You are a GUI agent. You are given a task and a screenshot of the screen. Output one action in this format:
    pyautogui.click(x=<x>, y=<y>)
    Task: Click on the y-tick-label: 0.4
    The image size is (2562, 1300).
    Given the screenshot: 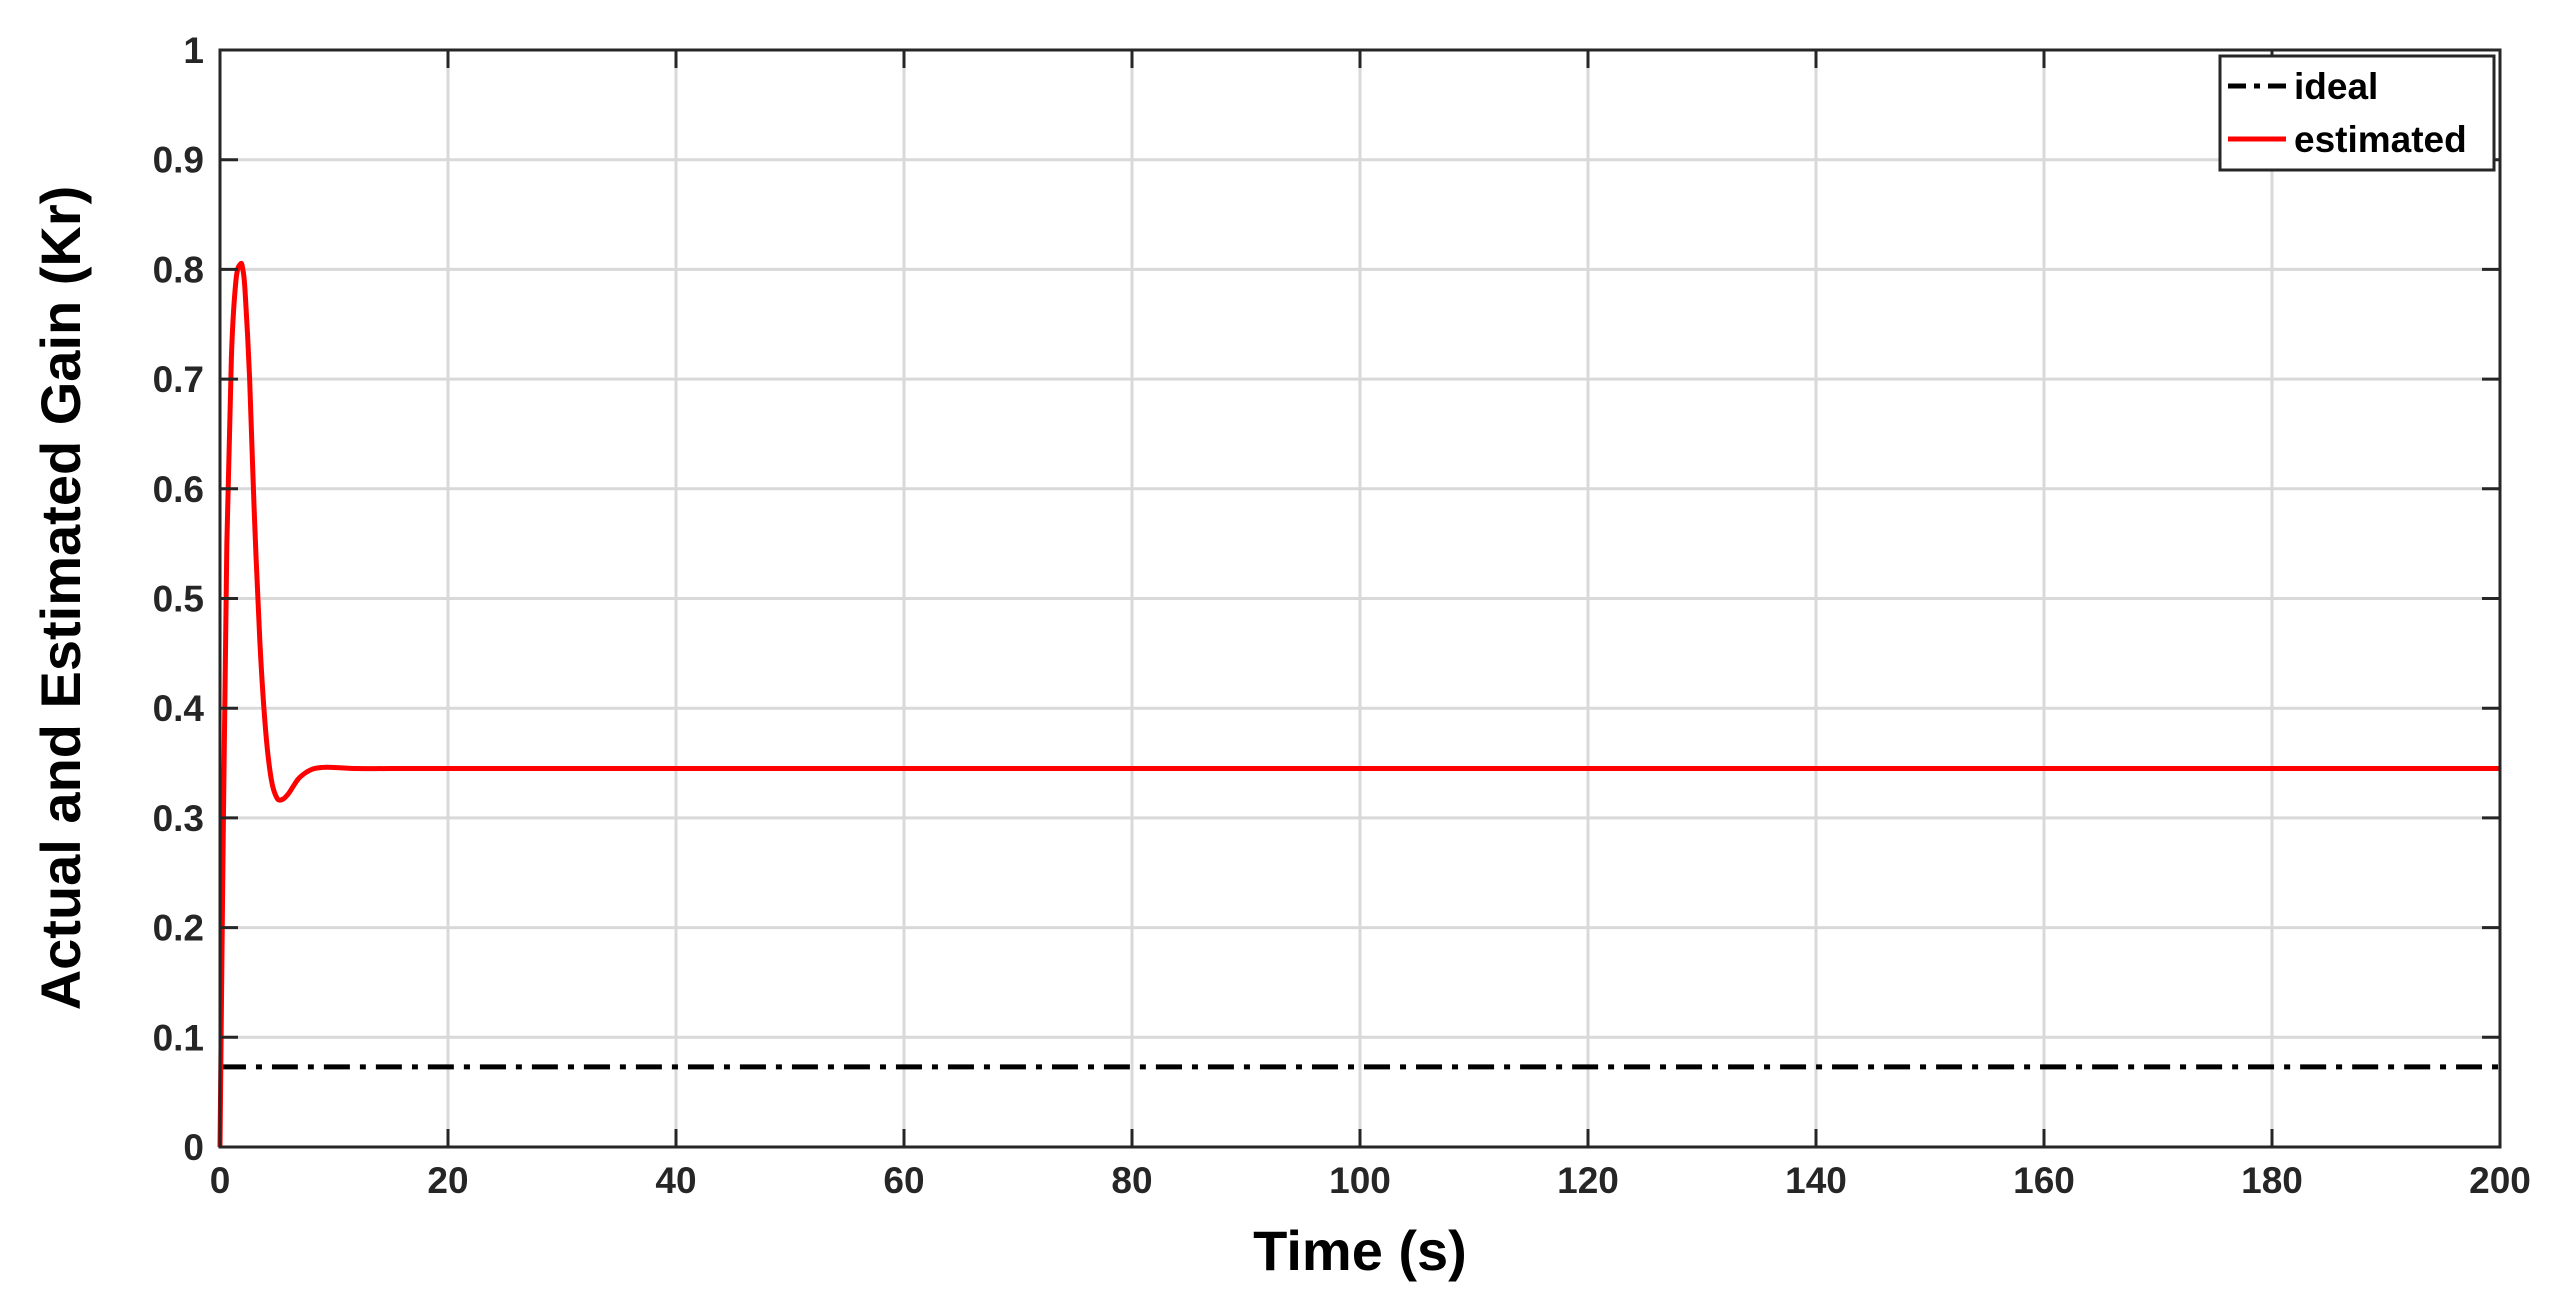 What is the action you would take?
    pyautogui.click(x=179, y=708)
    